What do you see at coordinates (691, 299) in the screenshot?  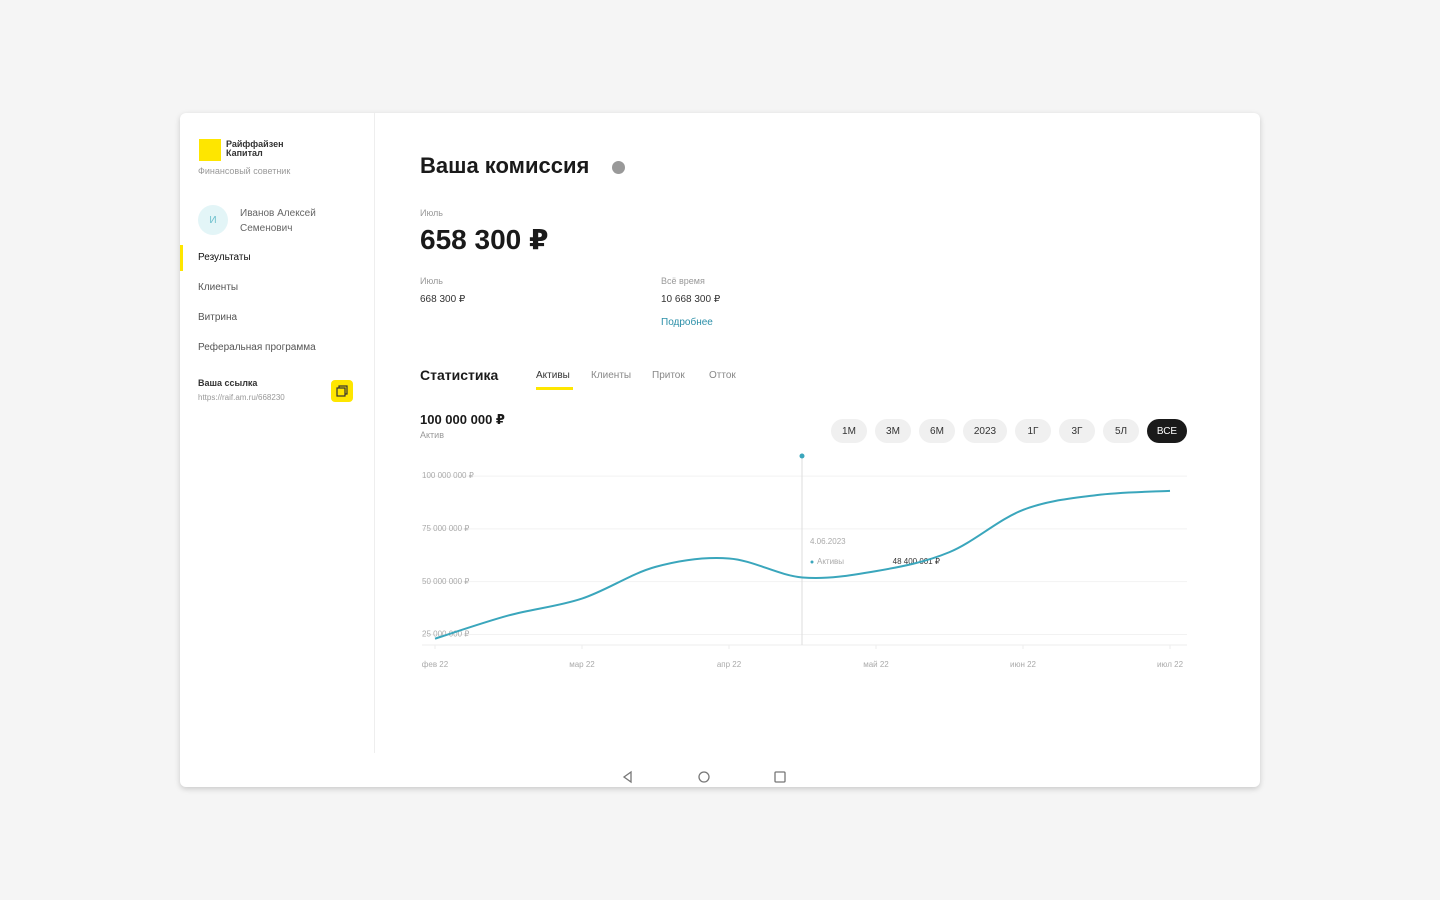 I see `item-value: 10 668 300 ₽` at bounding box center [691, 299].